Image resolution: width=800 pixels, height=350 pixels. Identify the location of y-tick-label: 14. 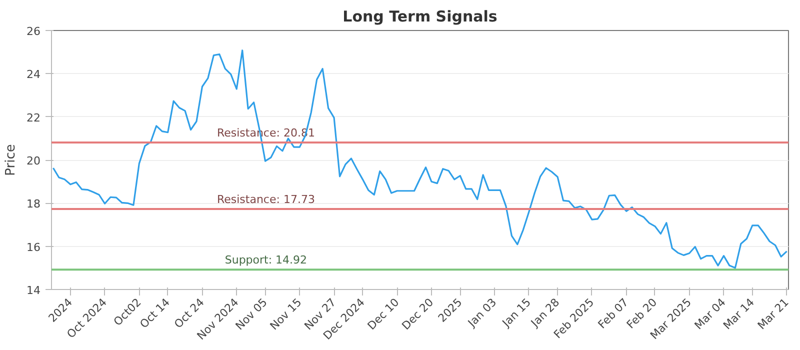
(33, 290).